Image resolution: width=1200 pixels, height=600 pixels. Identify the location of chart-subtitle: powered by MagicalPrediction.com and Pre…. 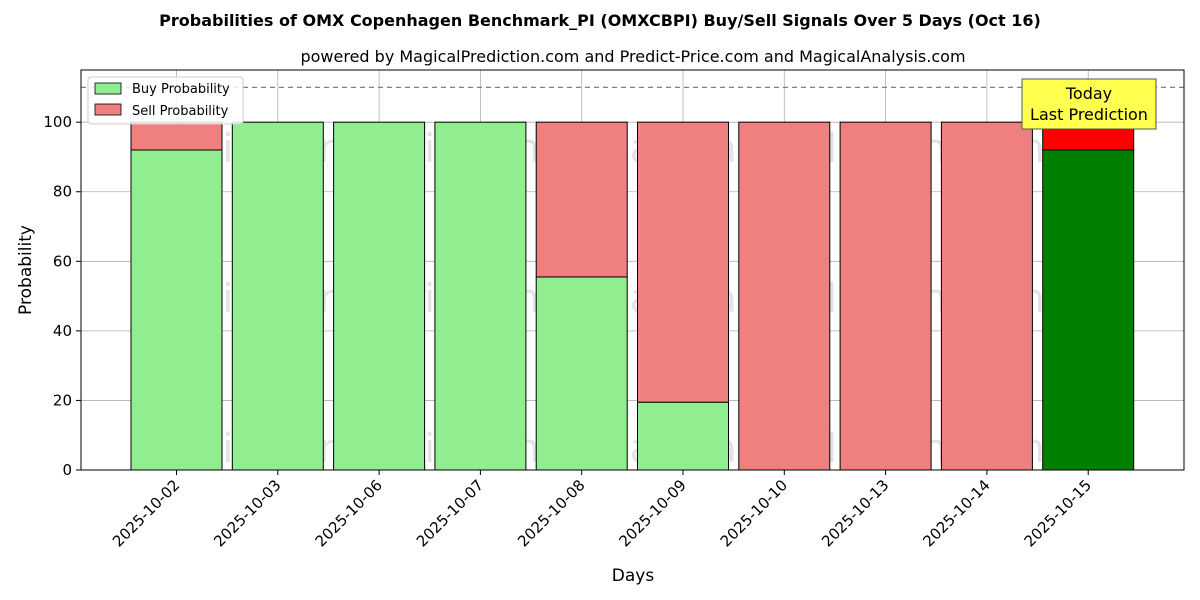
(632, 56).